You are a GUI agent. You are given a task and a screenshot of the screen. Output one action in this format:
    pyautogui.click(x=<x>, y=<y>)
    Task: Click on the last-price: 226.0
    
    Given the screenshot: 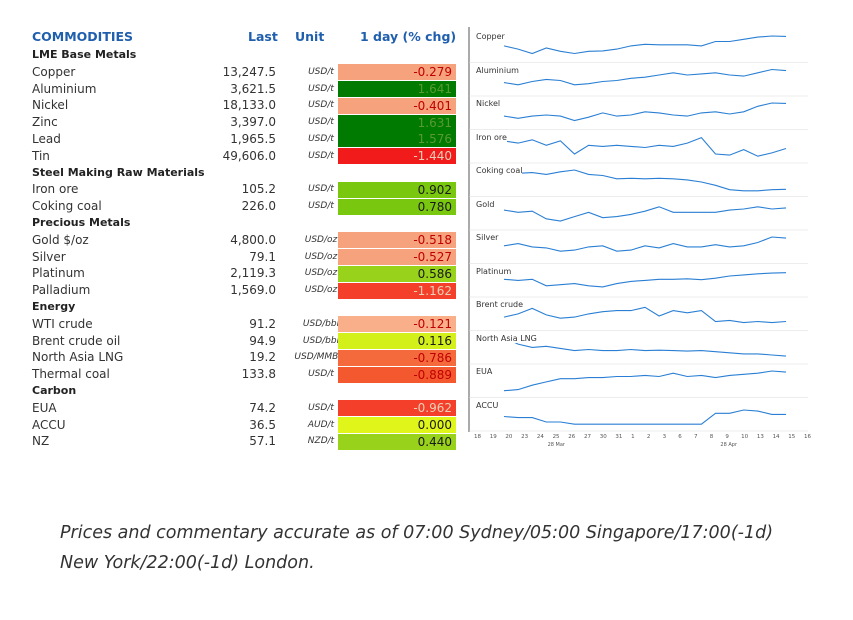 What is the action you would take?
    pyautogui.click(x=258, y=206)
    